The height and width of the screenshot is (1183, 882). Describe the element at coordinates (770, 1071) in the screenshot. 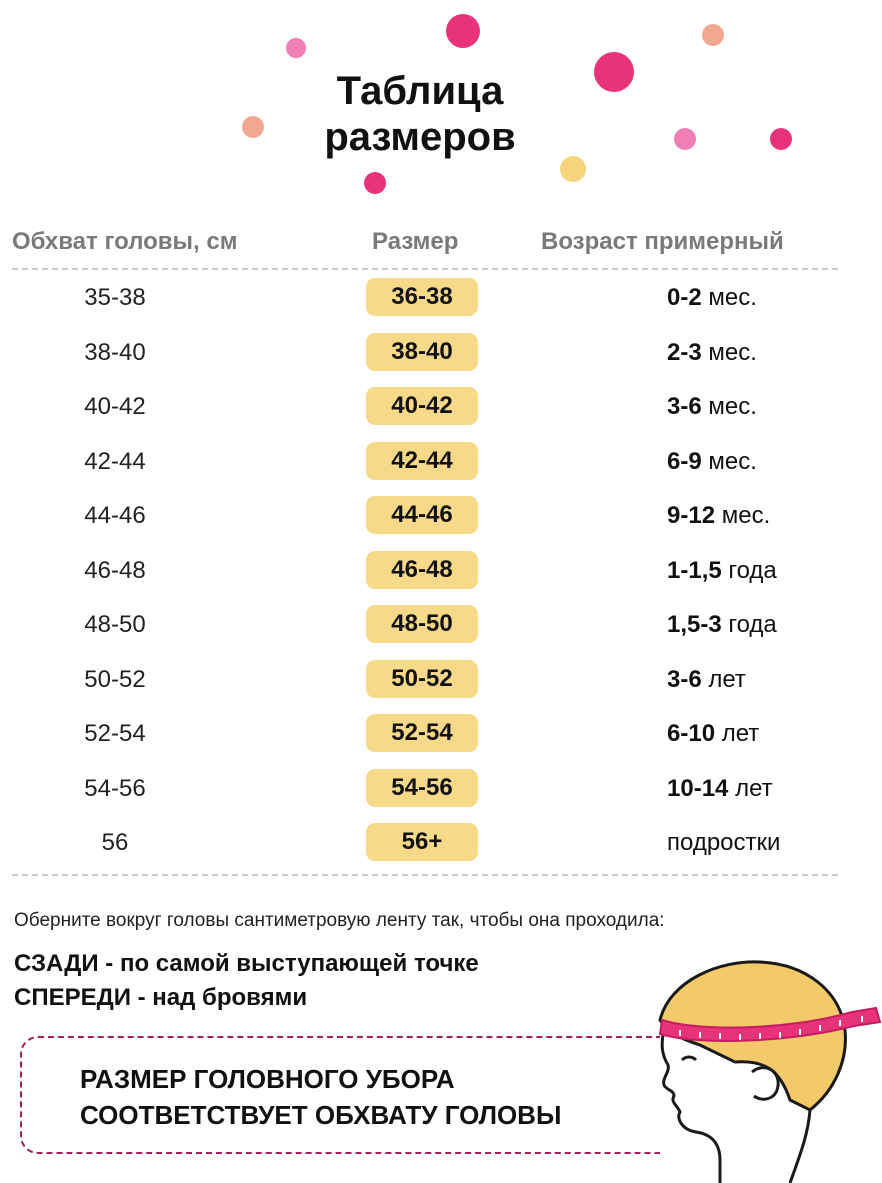

I see `child-head-illustration-icon` at that location.